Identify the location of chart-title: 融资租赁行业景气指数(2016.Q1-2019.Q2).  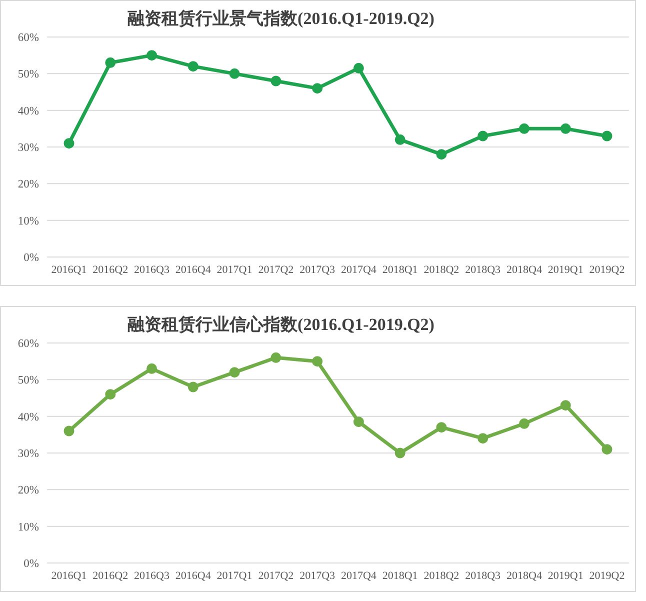
(281, 19).